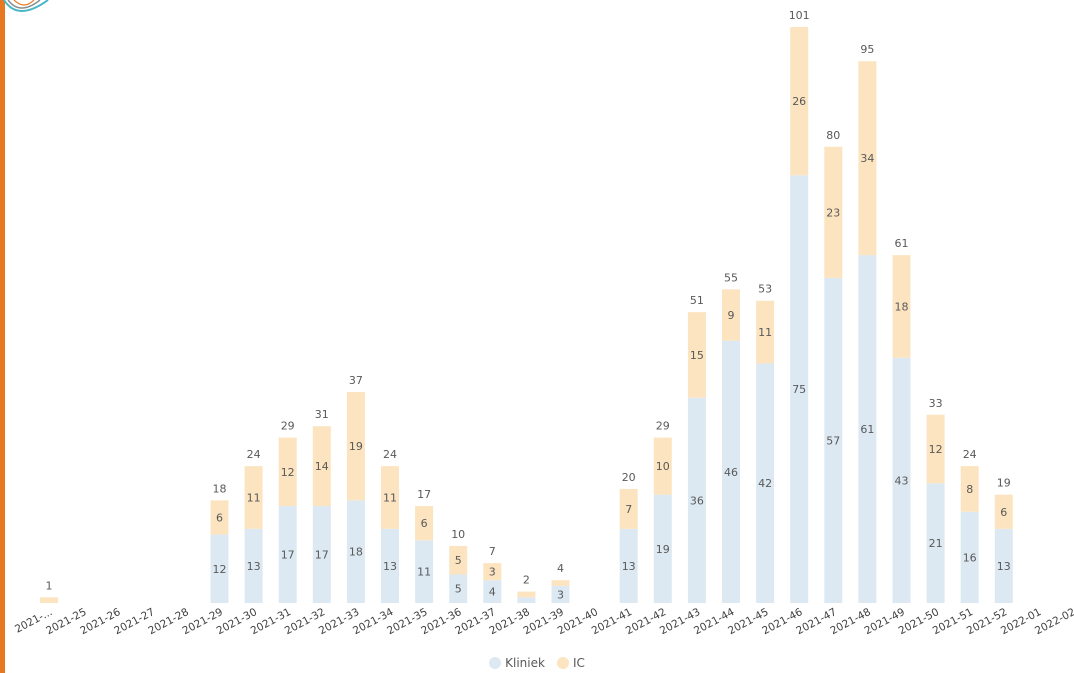 The image size is (1074, 673). I want to click on data-label-kliniek: 46, so click(731, 472).